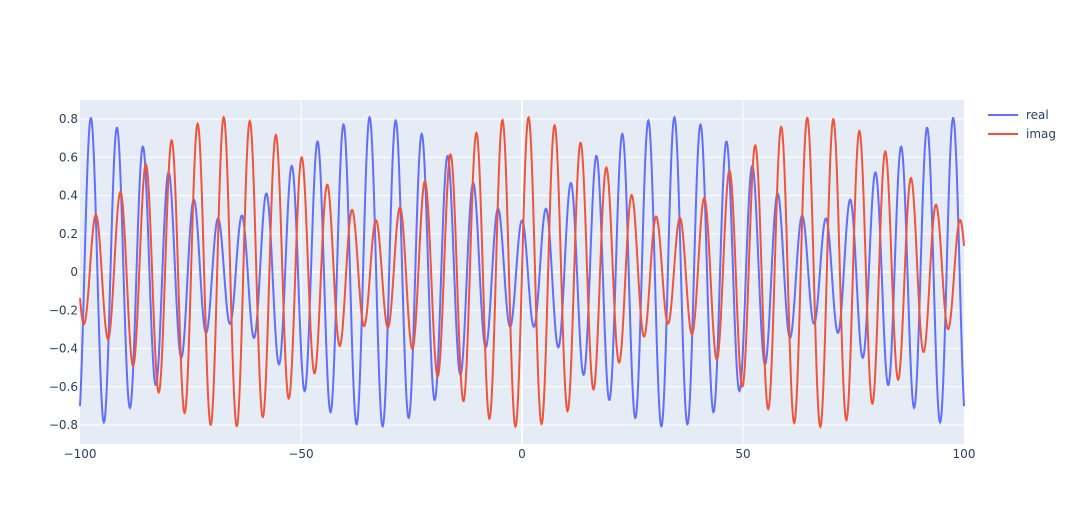 The image size is (1075, 525). What do you see at coordinates (68, 196) in the screenshot?
I see `y-tick-label: 0.4` at bounding box center [68, 196].